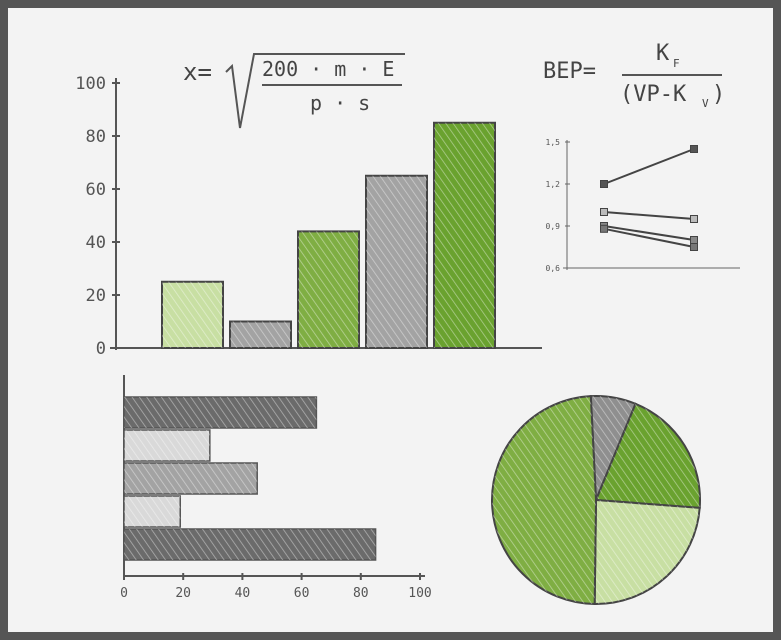 This screenshot has width=781, height=640. What do you see at coordinates (243, 593) in the screenshot?
I see `x-tick-label: 40` at bounding box center [243, 593].